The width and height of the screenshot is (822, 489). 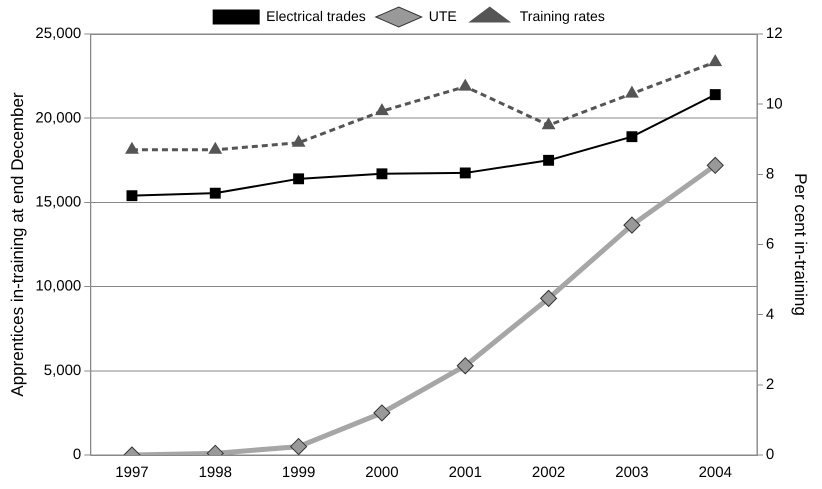 I want to click on y2-tick-label: 0, so click(x=770, y=455).